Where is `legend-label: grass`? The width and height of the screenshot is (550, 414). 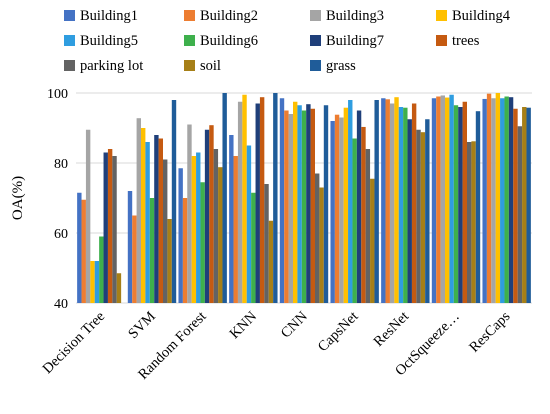
legend-label: grass is located at coordinates (341, 66).